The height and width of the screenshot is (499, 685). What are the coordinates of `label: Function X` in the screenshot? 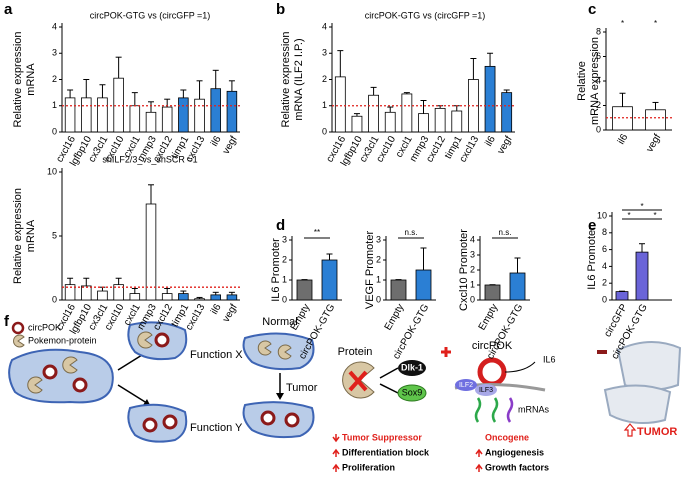 It's located at (216, 355).